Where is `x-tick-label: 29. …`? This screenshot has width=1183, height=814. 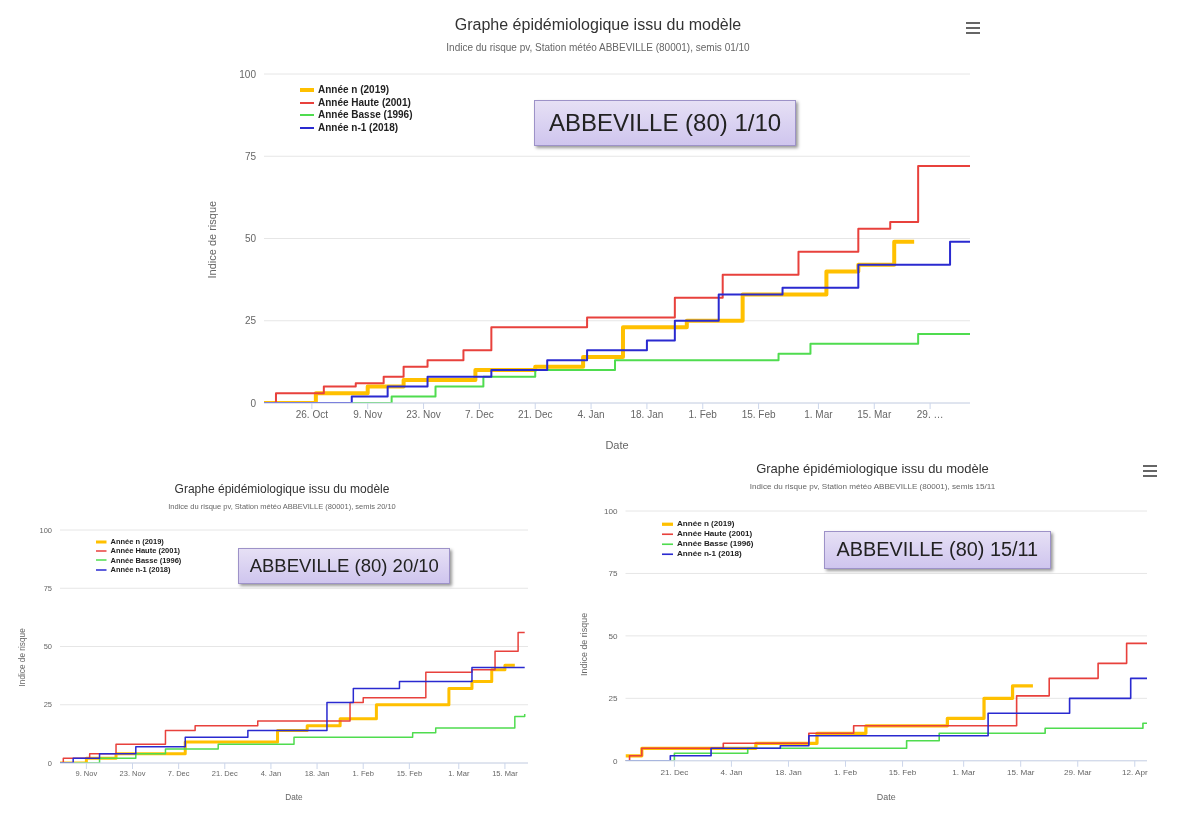
x-tick-label: 29. … is located at coordinates (930, 415).